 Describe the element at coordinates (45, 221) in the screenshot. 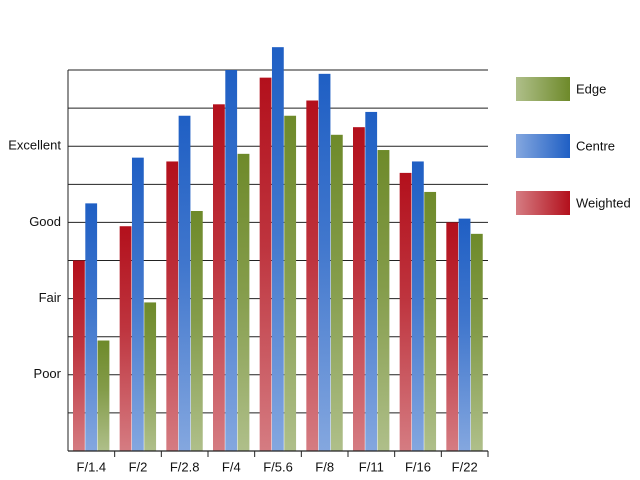

I see `y-tick-label: Good` at that location.